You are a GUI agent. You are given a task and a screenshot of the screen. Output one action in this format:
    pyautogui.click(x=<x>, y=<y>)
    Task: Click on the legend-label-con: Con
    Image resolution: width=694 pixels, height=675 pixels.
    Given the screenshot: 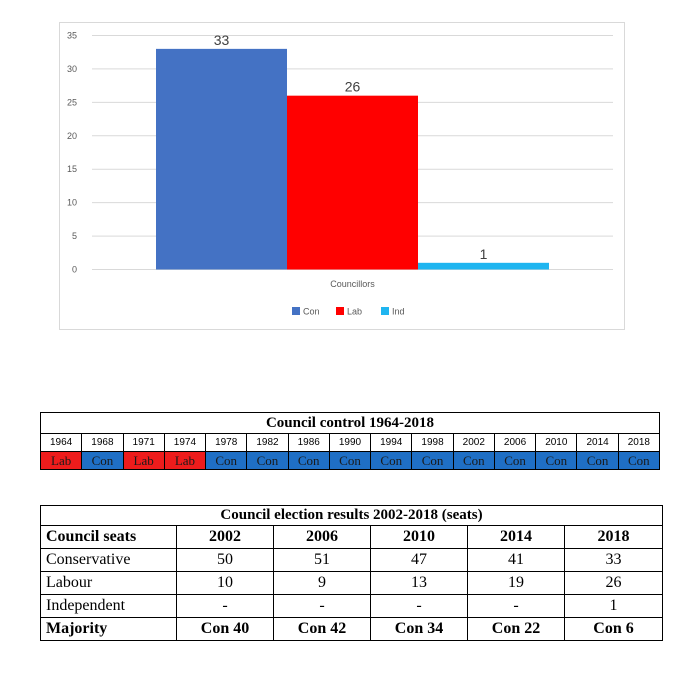 What is the action you would take?
    pyautogui.click(x=311, y=312)
    